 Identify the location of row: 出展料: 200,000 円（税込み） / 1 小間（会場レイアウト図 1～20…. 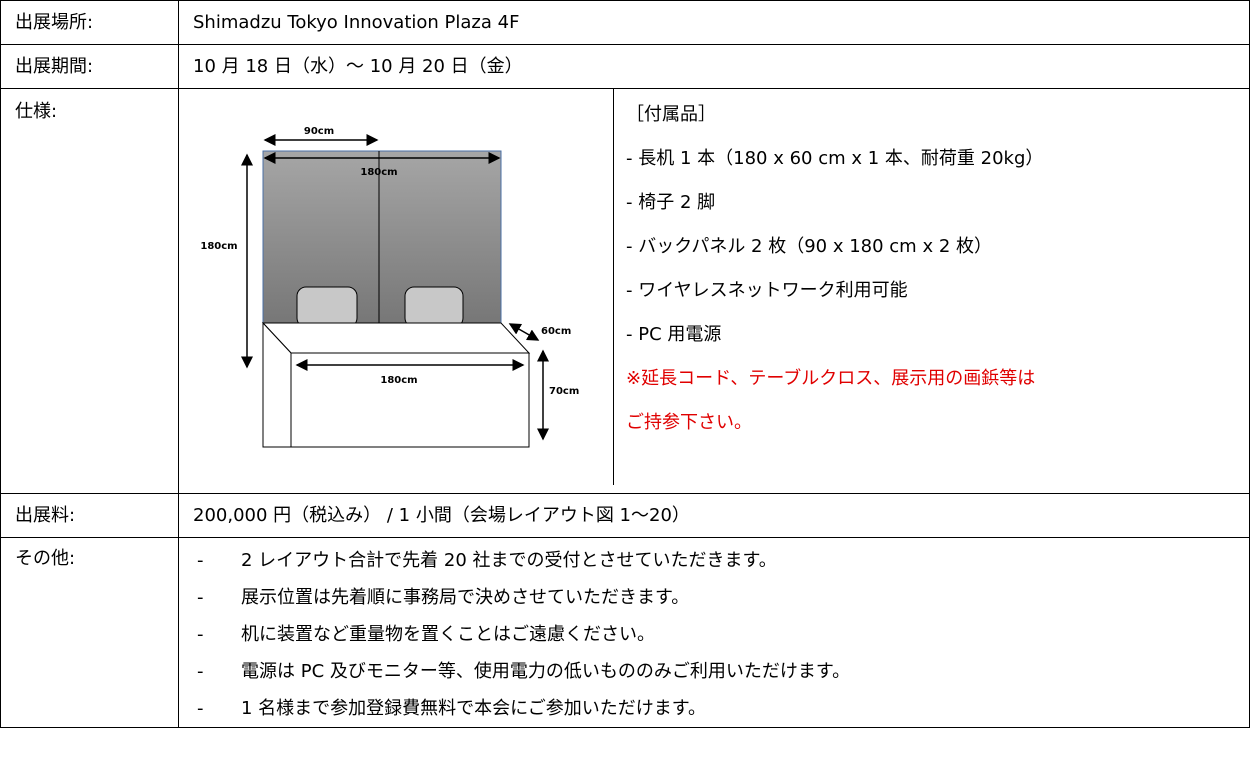
(625, 515).